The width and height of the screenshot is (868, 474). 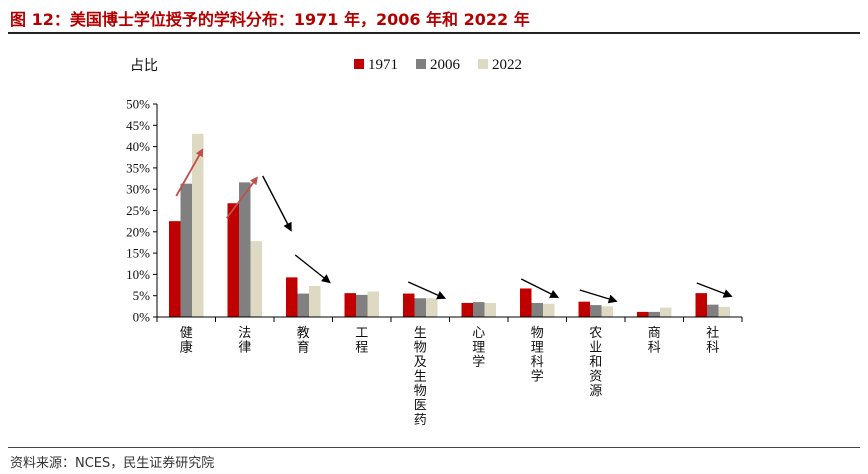 I want to click on y-tick-label: 15%, so click(x=138, y=253).